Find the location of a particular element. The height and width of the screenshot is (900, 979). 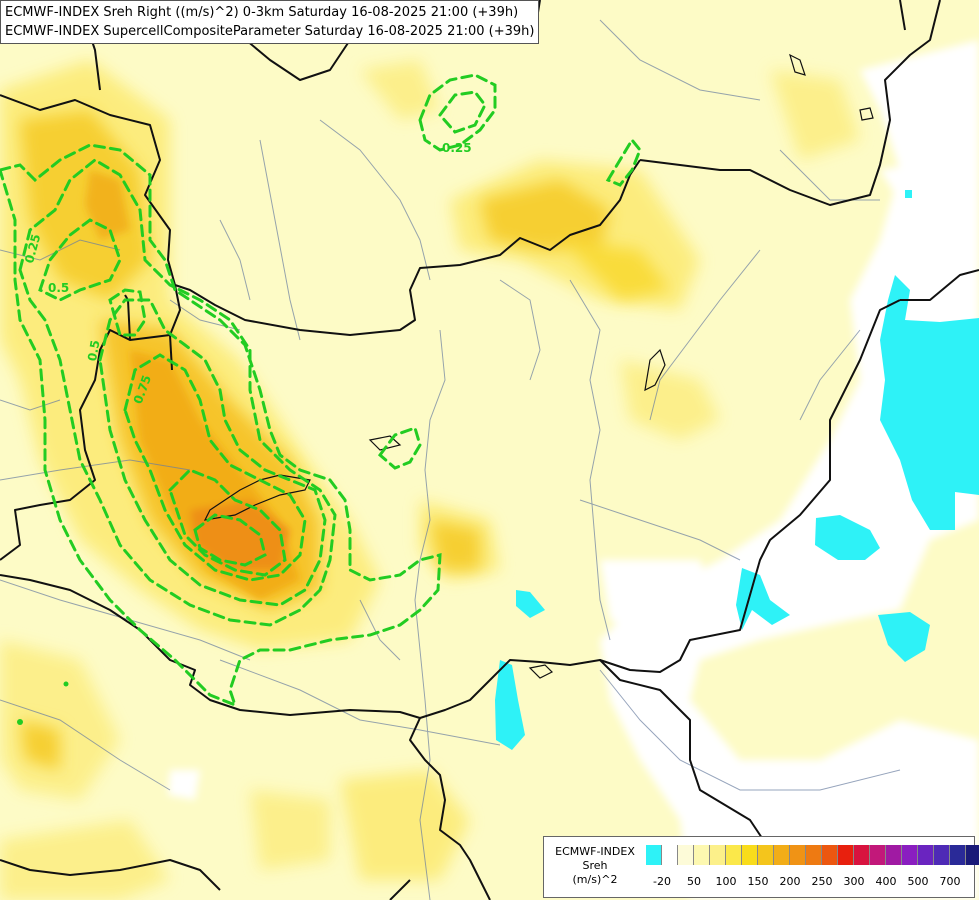

legend-tick-label: 400 is located at coordinates (886, 881).